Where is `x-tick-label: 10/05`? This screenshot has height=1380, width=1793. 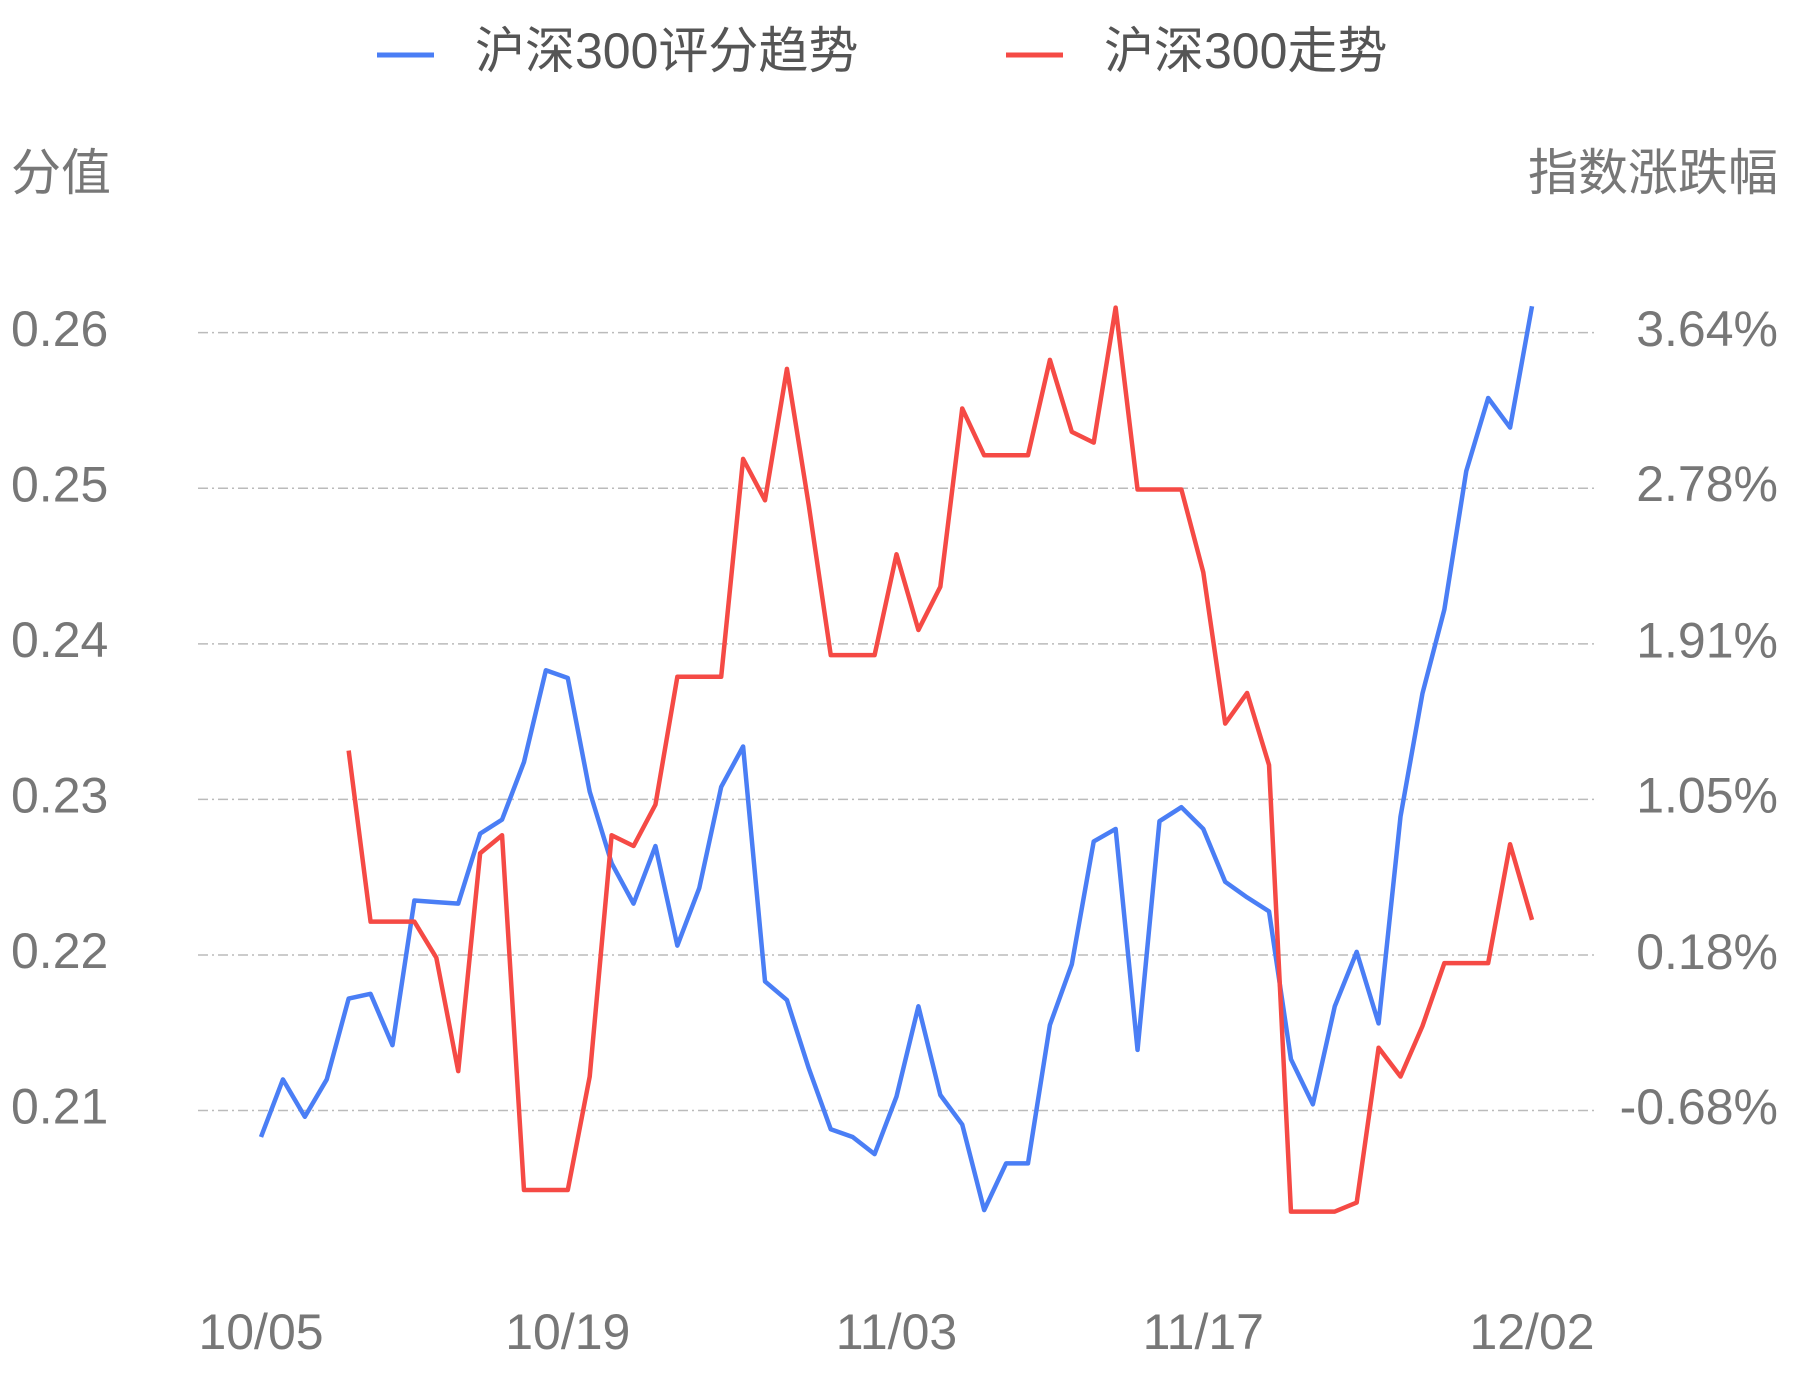
x-tick-label: 10/05 is located at coordinates (260, 1332).